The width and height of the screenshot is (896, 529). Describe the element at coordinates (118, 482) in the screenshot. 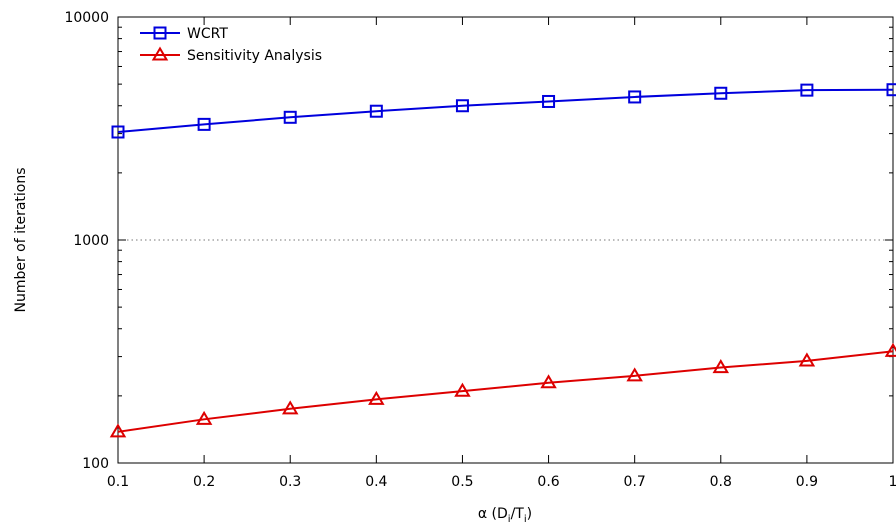

I see `x-tick-label: 0.1` at that location.